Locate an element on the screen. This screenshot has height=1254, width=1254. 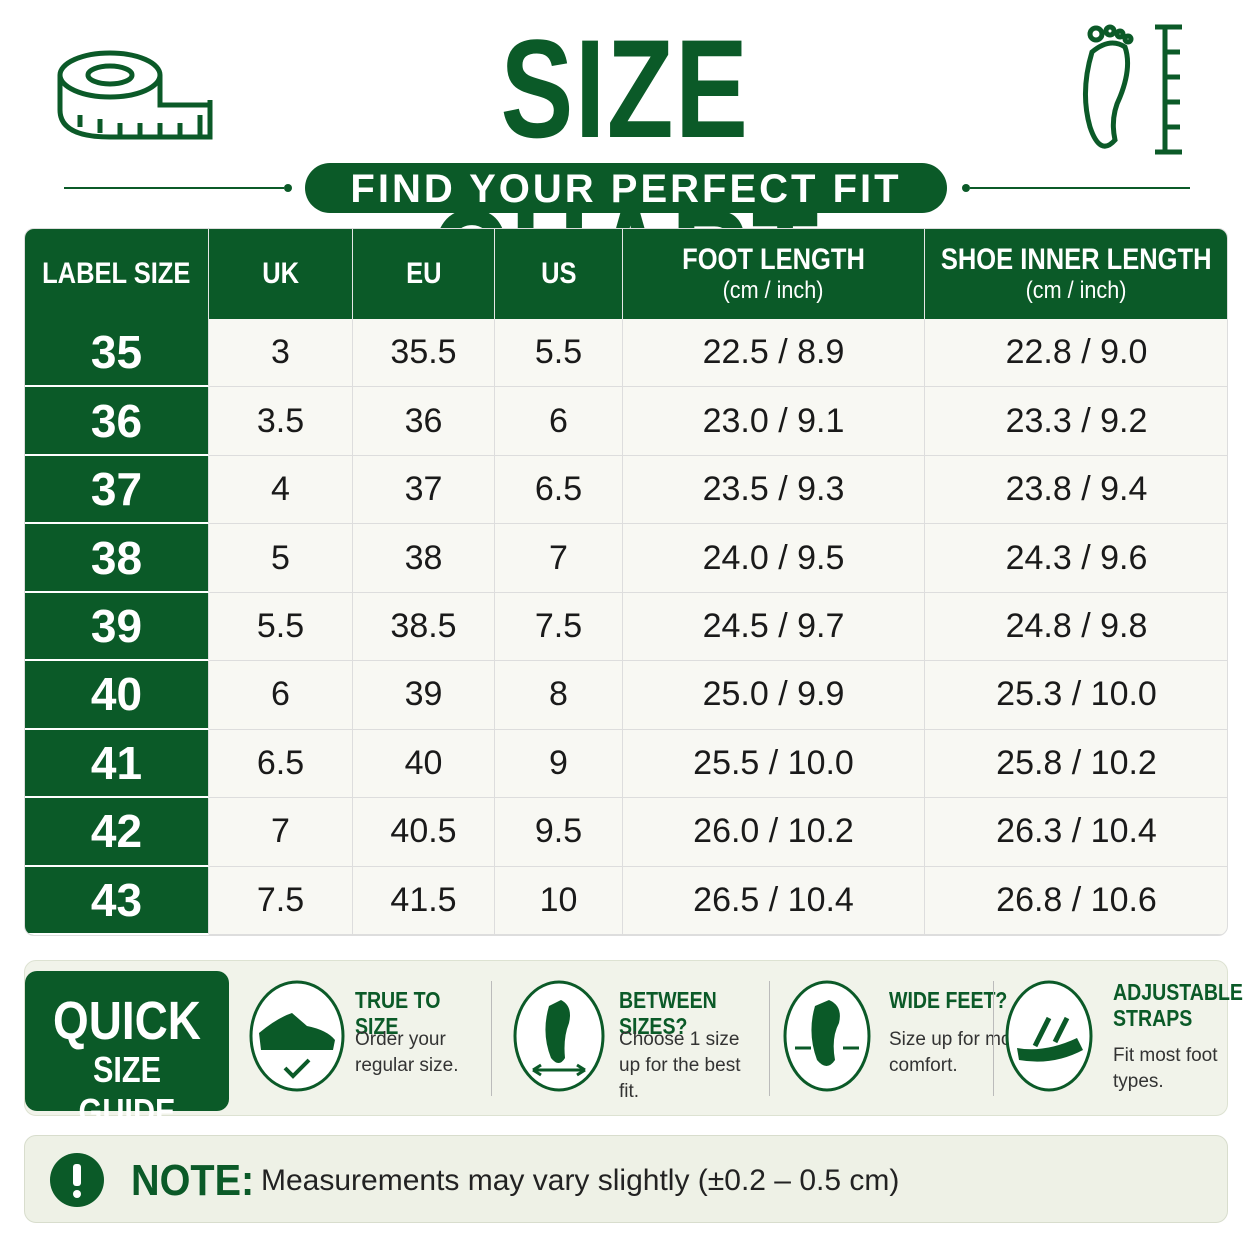
column-label: LABEL SIZE is located at coordinates (116, 273).